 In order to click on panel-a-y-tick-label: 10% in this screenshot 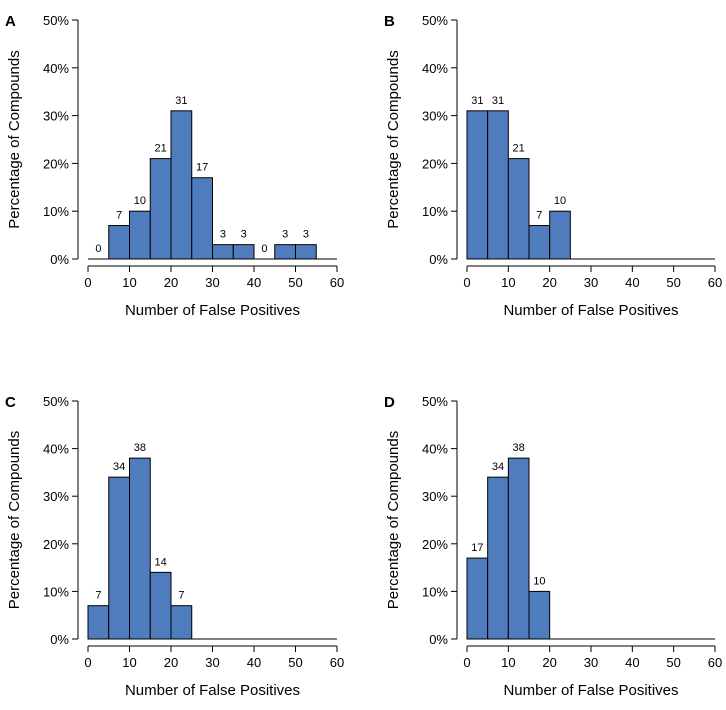, I will do `click(56, 211)`.